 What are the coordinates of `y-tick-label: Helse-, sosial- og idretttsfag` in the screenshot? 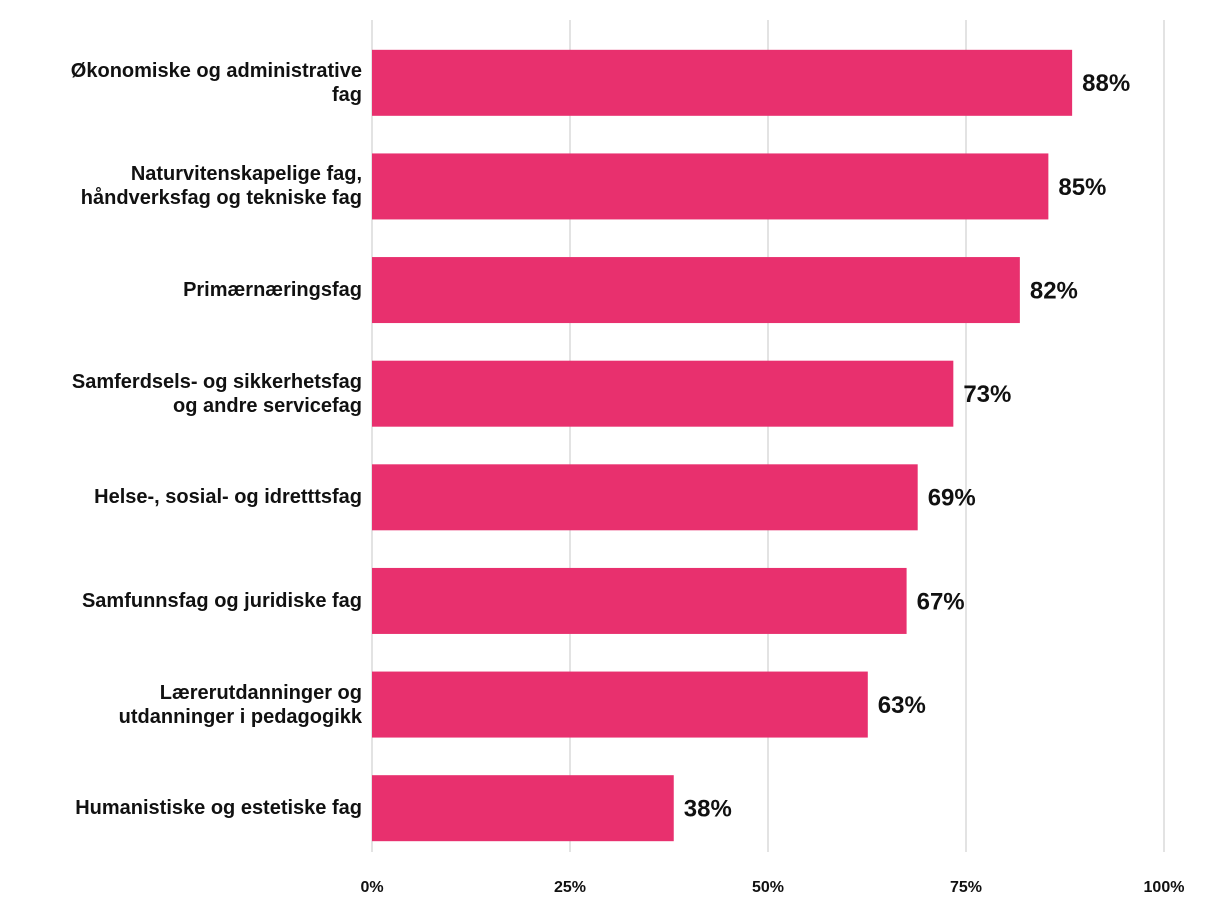 It's located at (228, 497).